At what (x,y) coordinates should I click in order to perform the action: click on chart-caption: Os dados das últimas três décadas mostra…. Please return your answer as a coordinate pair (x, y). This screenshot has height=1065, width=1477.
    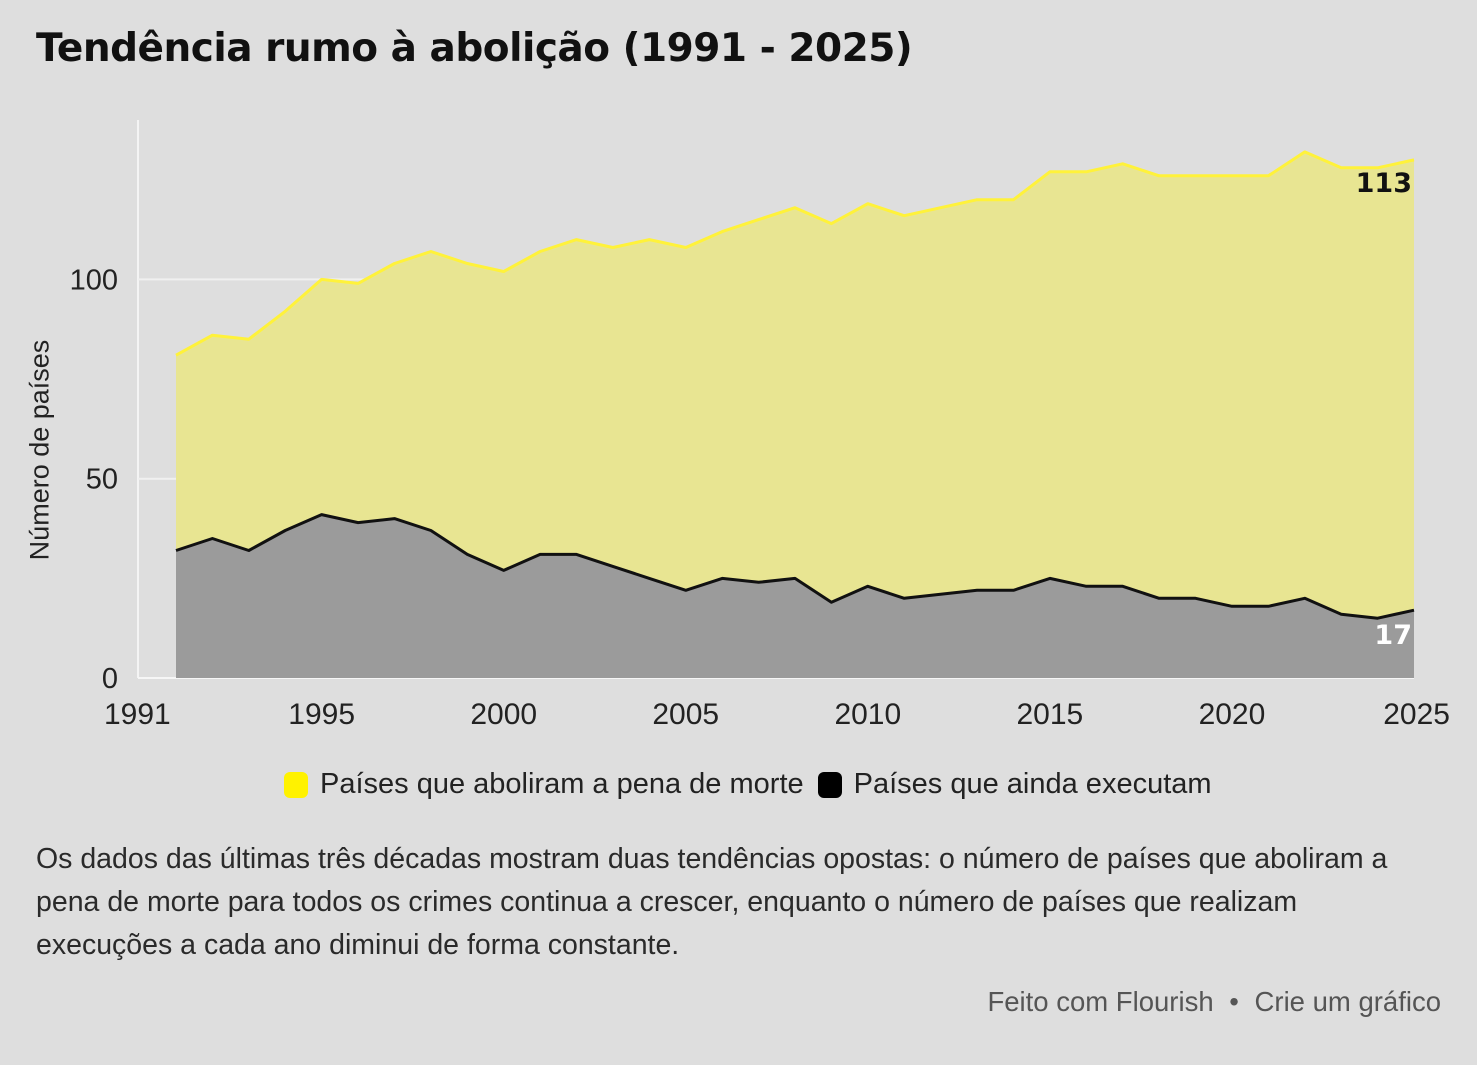
    Looking at the image, I should click on (712, 902).